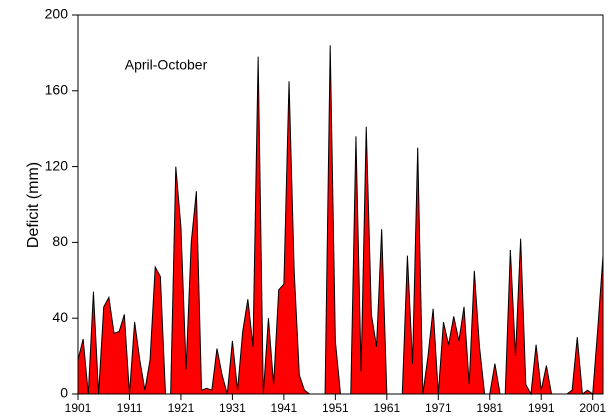  What do you see at coordinates (386, 408) in the screenshot?
I see `x-tick-label: 1961` at bounding box center [386, 408].